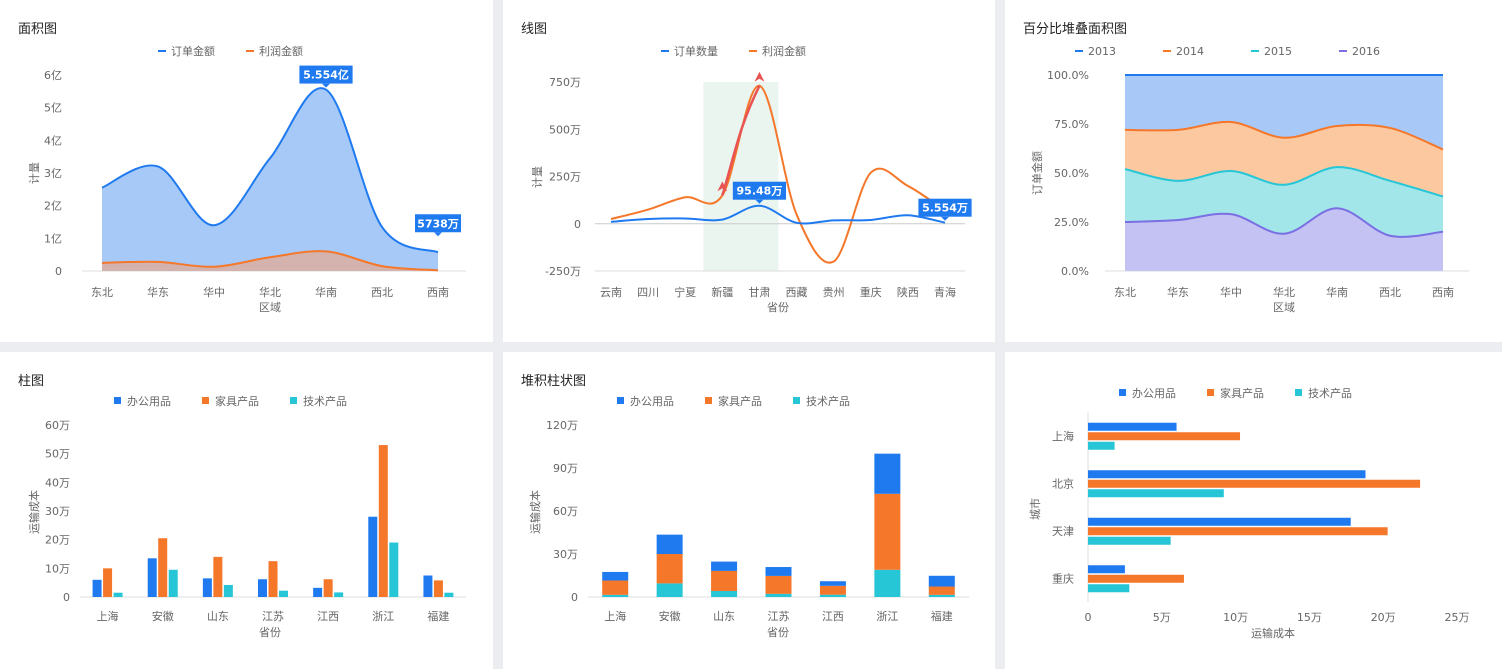  Describe the element at coordinates (1235, 617) in the screenshot. I see `x-tick-label: 10万` at that location.